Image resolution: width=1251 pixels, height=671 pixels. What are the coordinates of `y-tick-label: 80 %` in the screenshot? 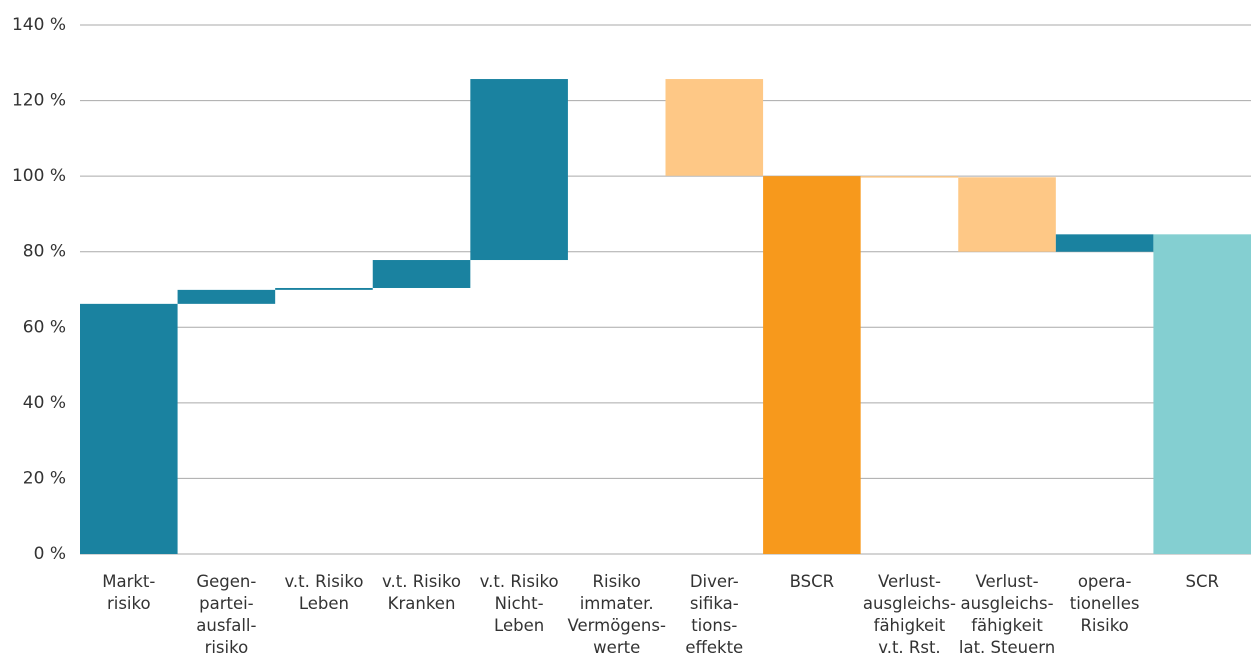 It's located at (44, 252).